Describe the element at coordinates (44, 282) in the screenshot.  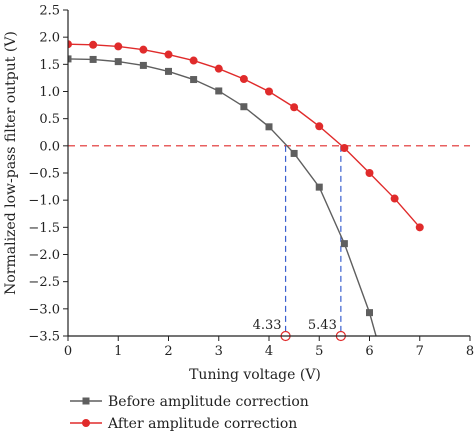
I see `y-tick-label: −2.5` at that location.